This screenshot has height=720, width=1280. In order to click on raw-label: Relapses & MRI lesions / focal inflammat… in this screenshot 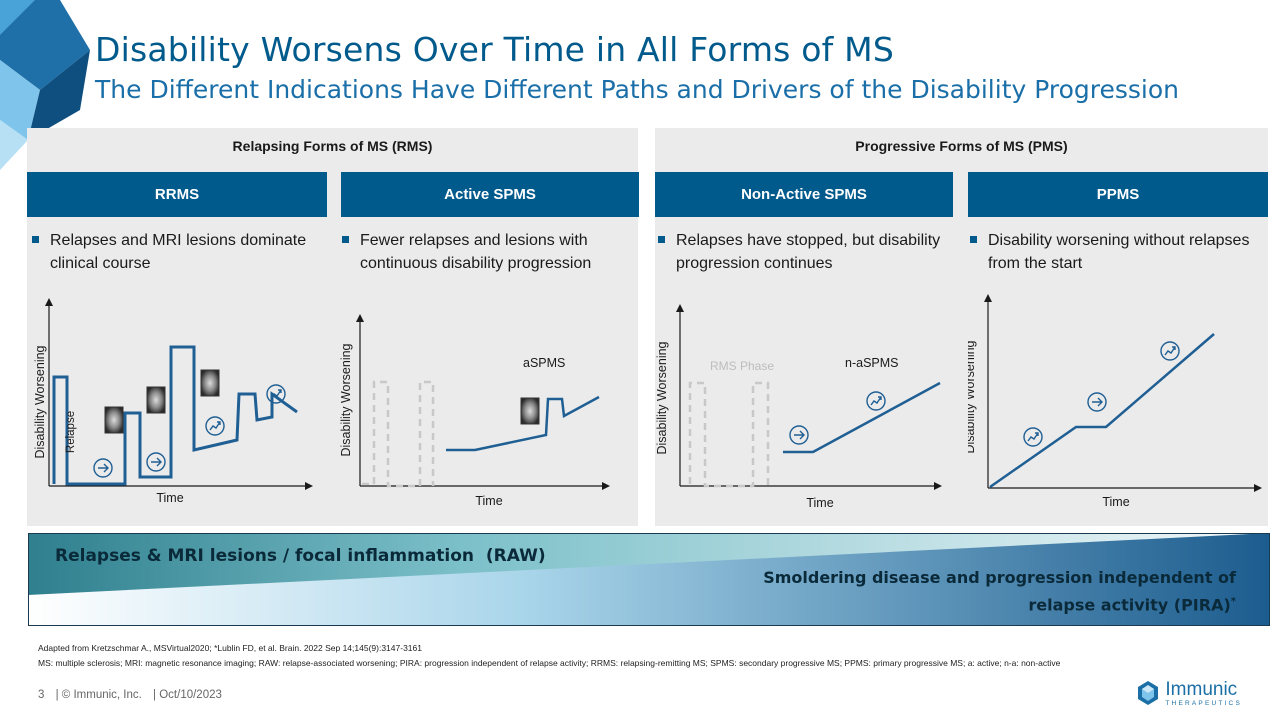, I will do `click(300, 556)`.